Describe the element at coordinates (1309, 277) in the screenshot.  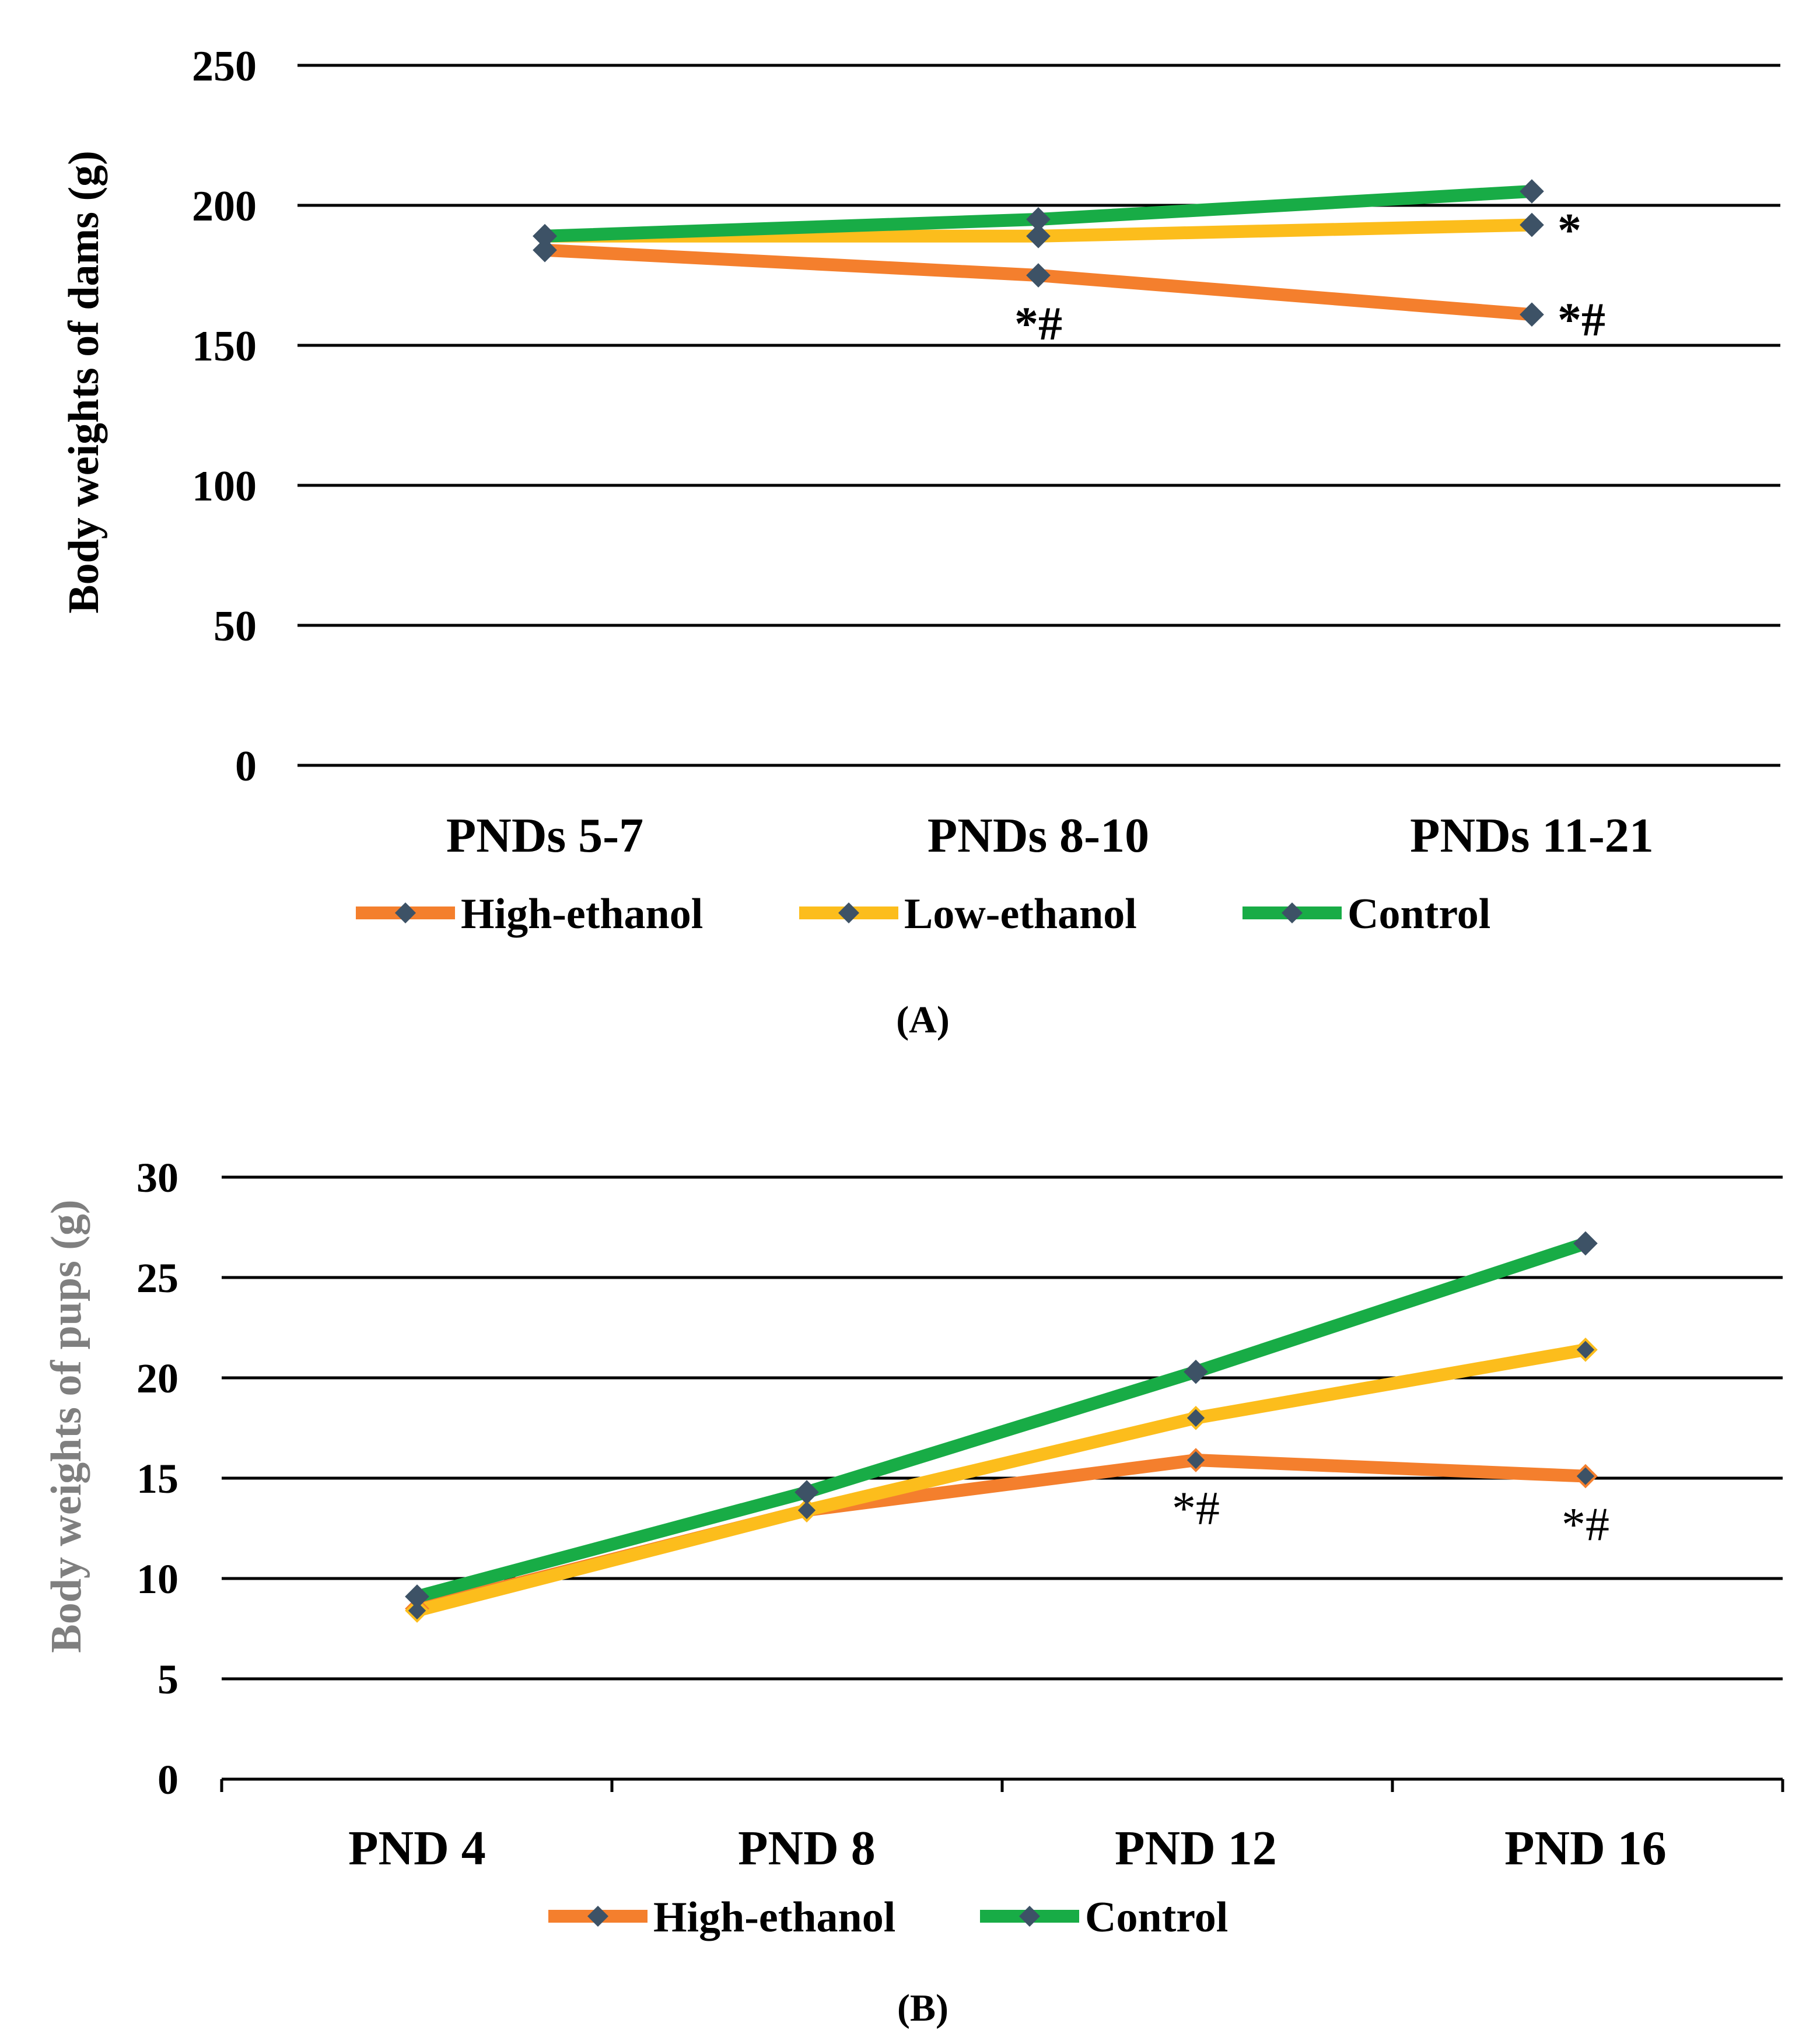
I see `significance-annotations: *# * *#` at that location.